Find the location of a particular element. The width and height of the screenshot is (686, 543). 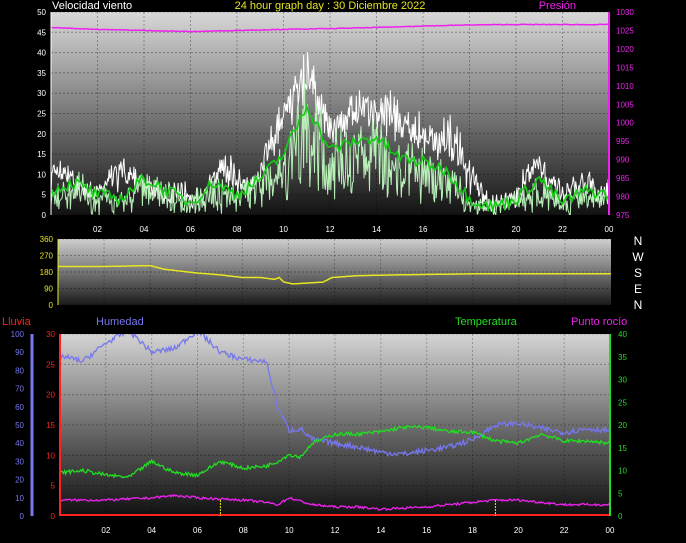

humidity-y-tick-label: 50 is located at coordinates (19, 425).